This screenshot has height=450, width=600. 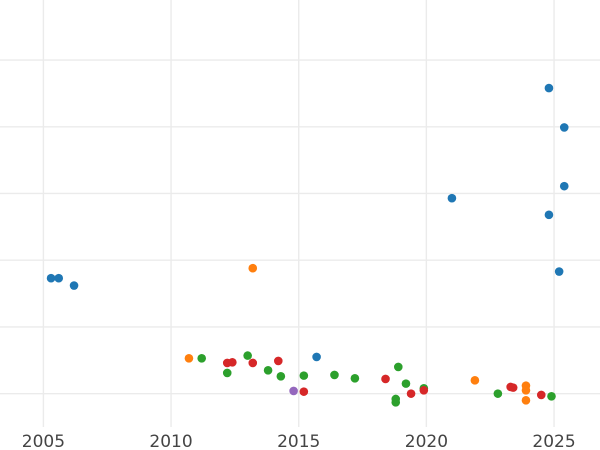 What do you see at coordinates (426, 441) in the screenshot?
I see `x-tick-label-2020: 2020` at bounding box center [426, 441].